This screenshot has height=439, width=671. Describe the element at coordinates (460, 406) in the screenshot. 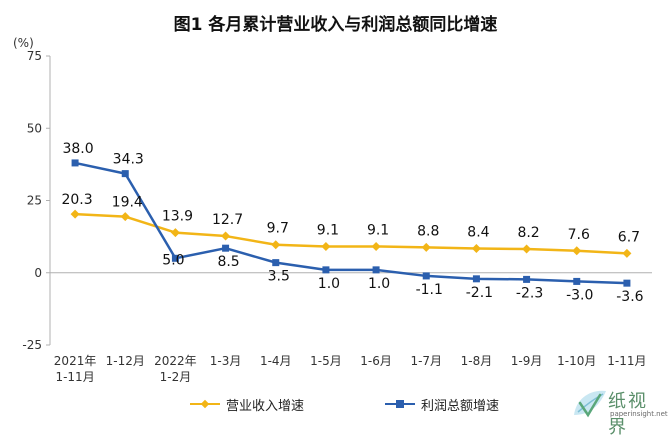

I see `legend-label-profit: 利润总额增速` at that location.